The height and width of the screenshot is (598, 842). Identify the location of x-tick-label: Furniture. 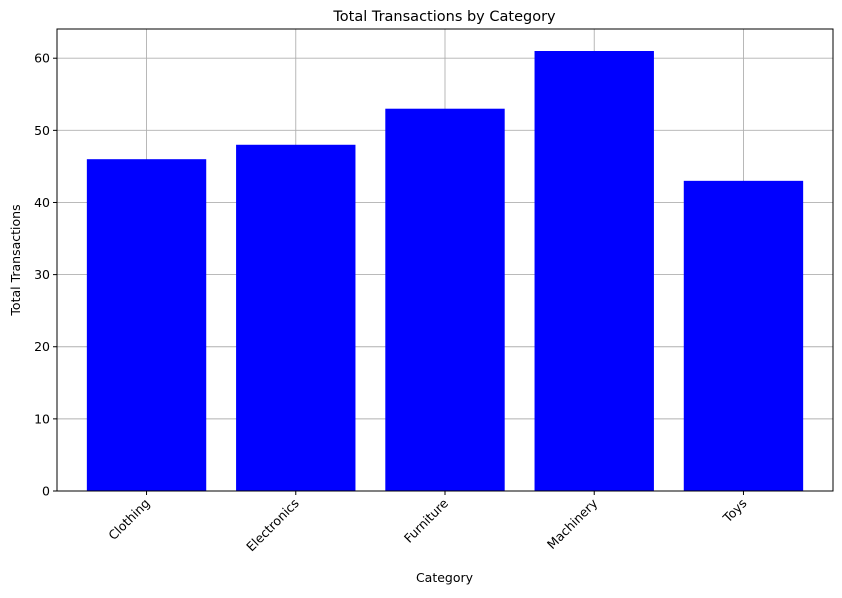
(426, 520).